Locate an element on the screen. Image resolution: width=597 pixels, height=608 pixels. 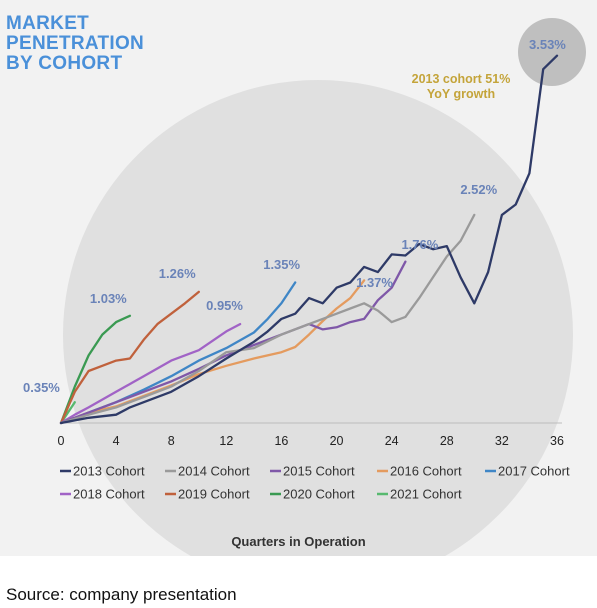
value-annotation: 3.53% is located at coordinates (547, 44).